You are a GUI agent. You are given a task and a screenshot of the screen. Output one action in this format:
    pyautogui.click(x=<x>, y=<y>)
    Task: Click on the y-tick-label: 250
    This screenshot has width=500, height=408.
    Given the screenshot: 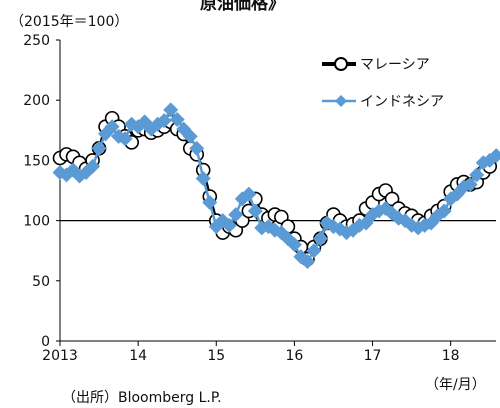 What is the action you would take?
    pyautogui.click(x=36, y=41)
    